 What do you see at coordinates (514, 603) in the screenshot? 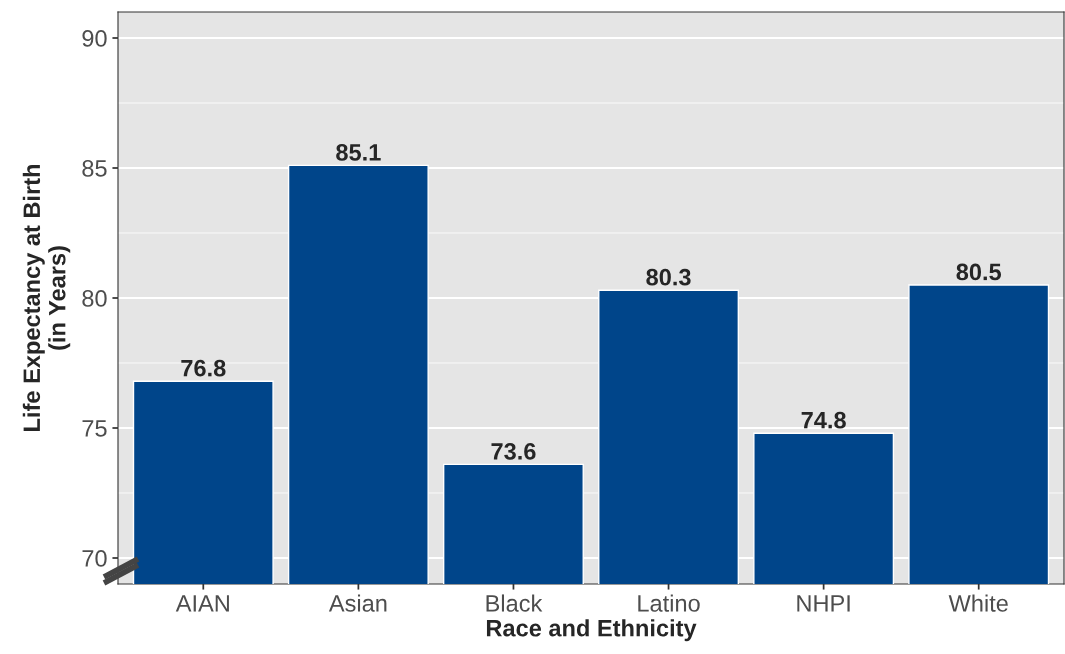
I see `x-tick-label: Black` at bounding box center [514, 603].